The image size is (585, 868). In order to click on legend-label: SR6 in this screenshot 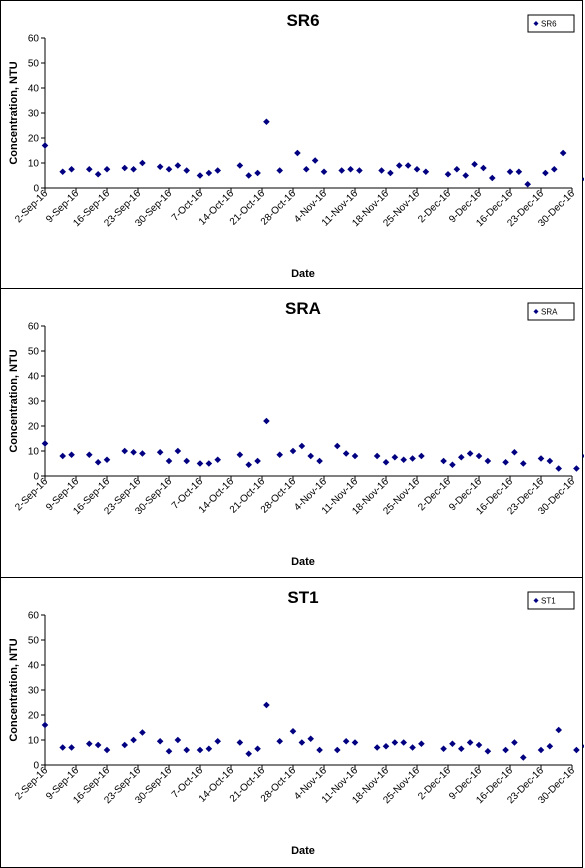, I will do `click(549, 24)`.